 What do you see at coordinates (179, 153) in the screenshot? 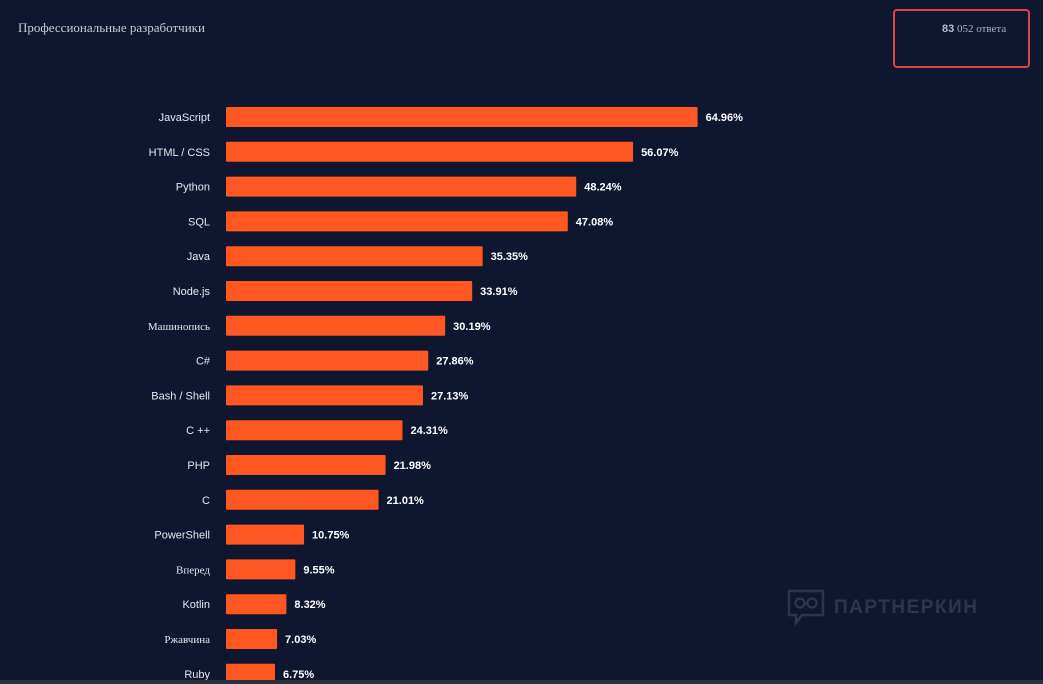
I see `category-label: HTML / CSS` at bounding box center [179, 153].